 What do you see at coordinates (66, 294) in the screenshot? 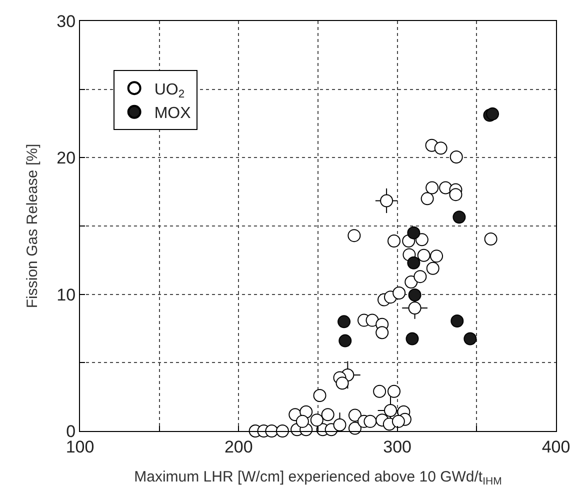
I see `y-tick-label: 10` at bounding box center [66, 294].